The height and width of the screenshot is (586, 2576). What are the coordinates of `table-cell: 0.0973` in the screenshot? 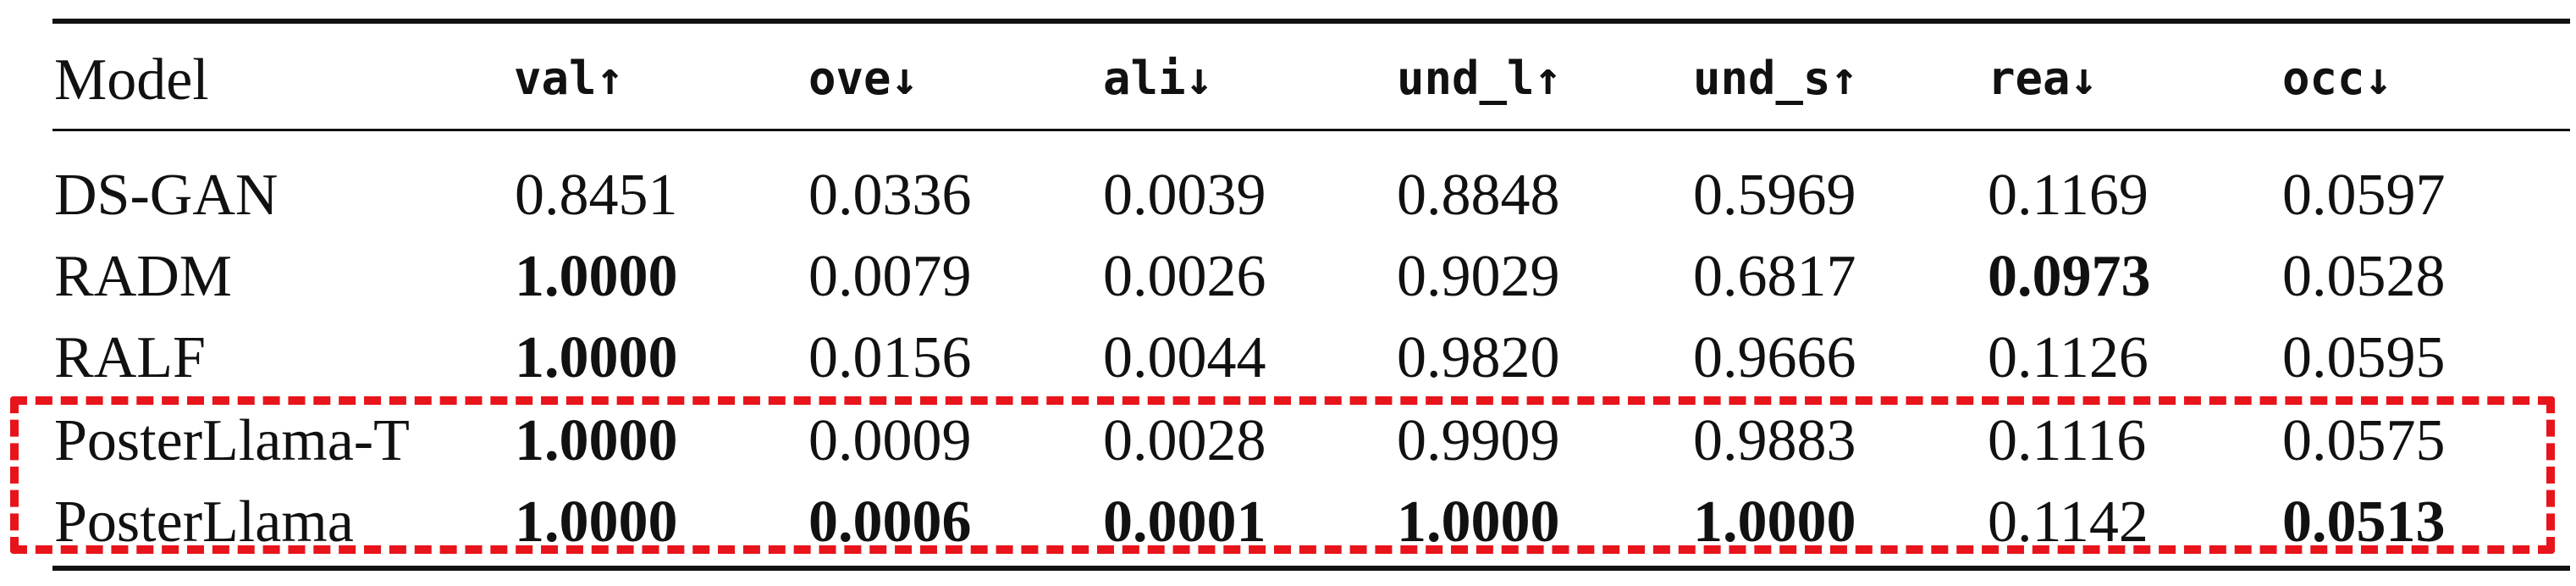 It's located at (2070, 276).